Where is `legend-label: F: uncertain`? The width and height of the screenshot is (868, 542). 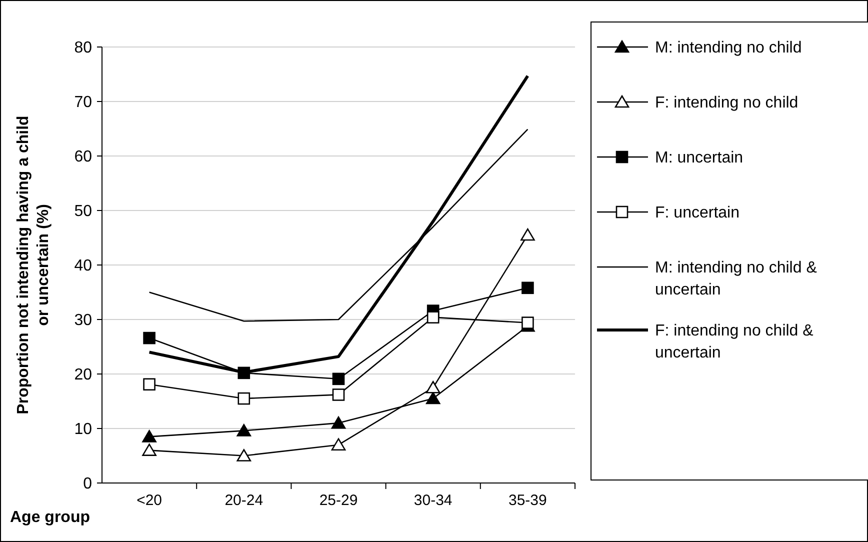
legend-label: F: uncertain is located at coordinates (697, 213).